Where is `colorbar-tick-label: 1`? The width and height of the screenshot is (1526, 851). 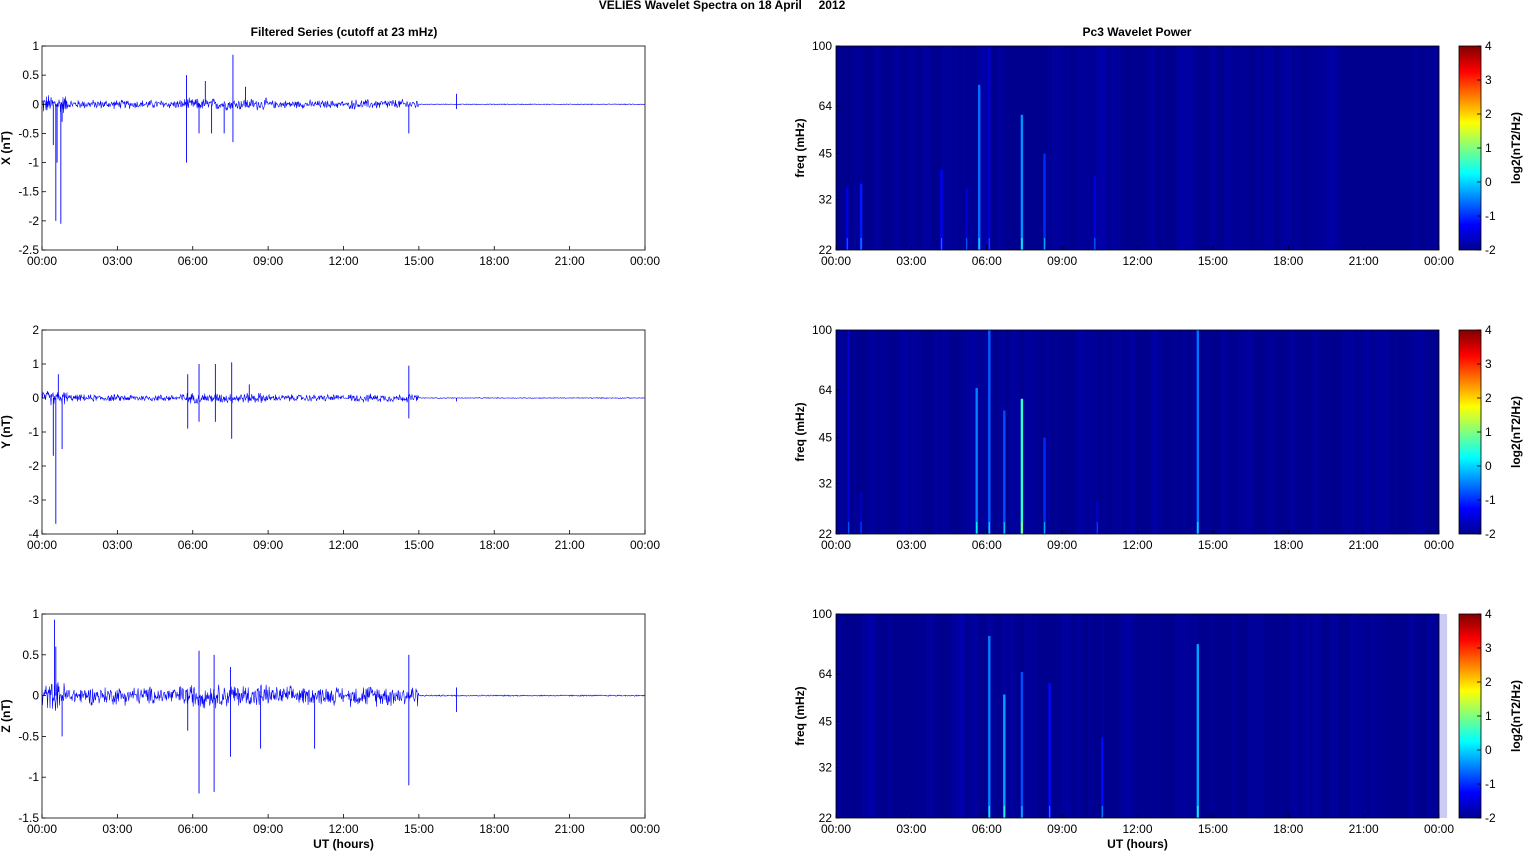 colorbar-tick-label: 1 is located at coordinates (1488, 432).